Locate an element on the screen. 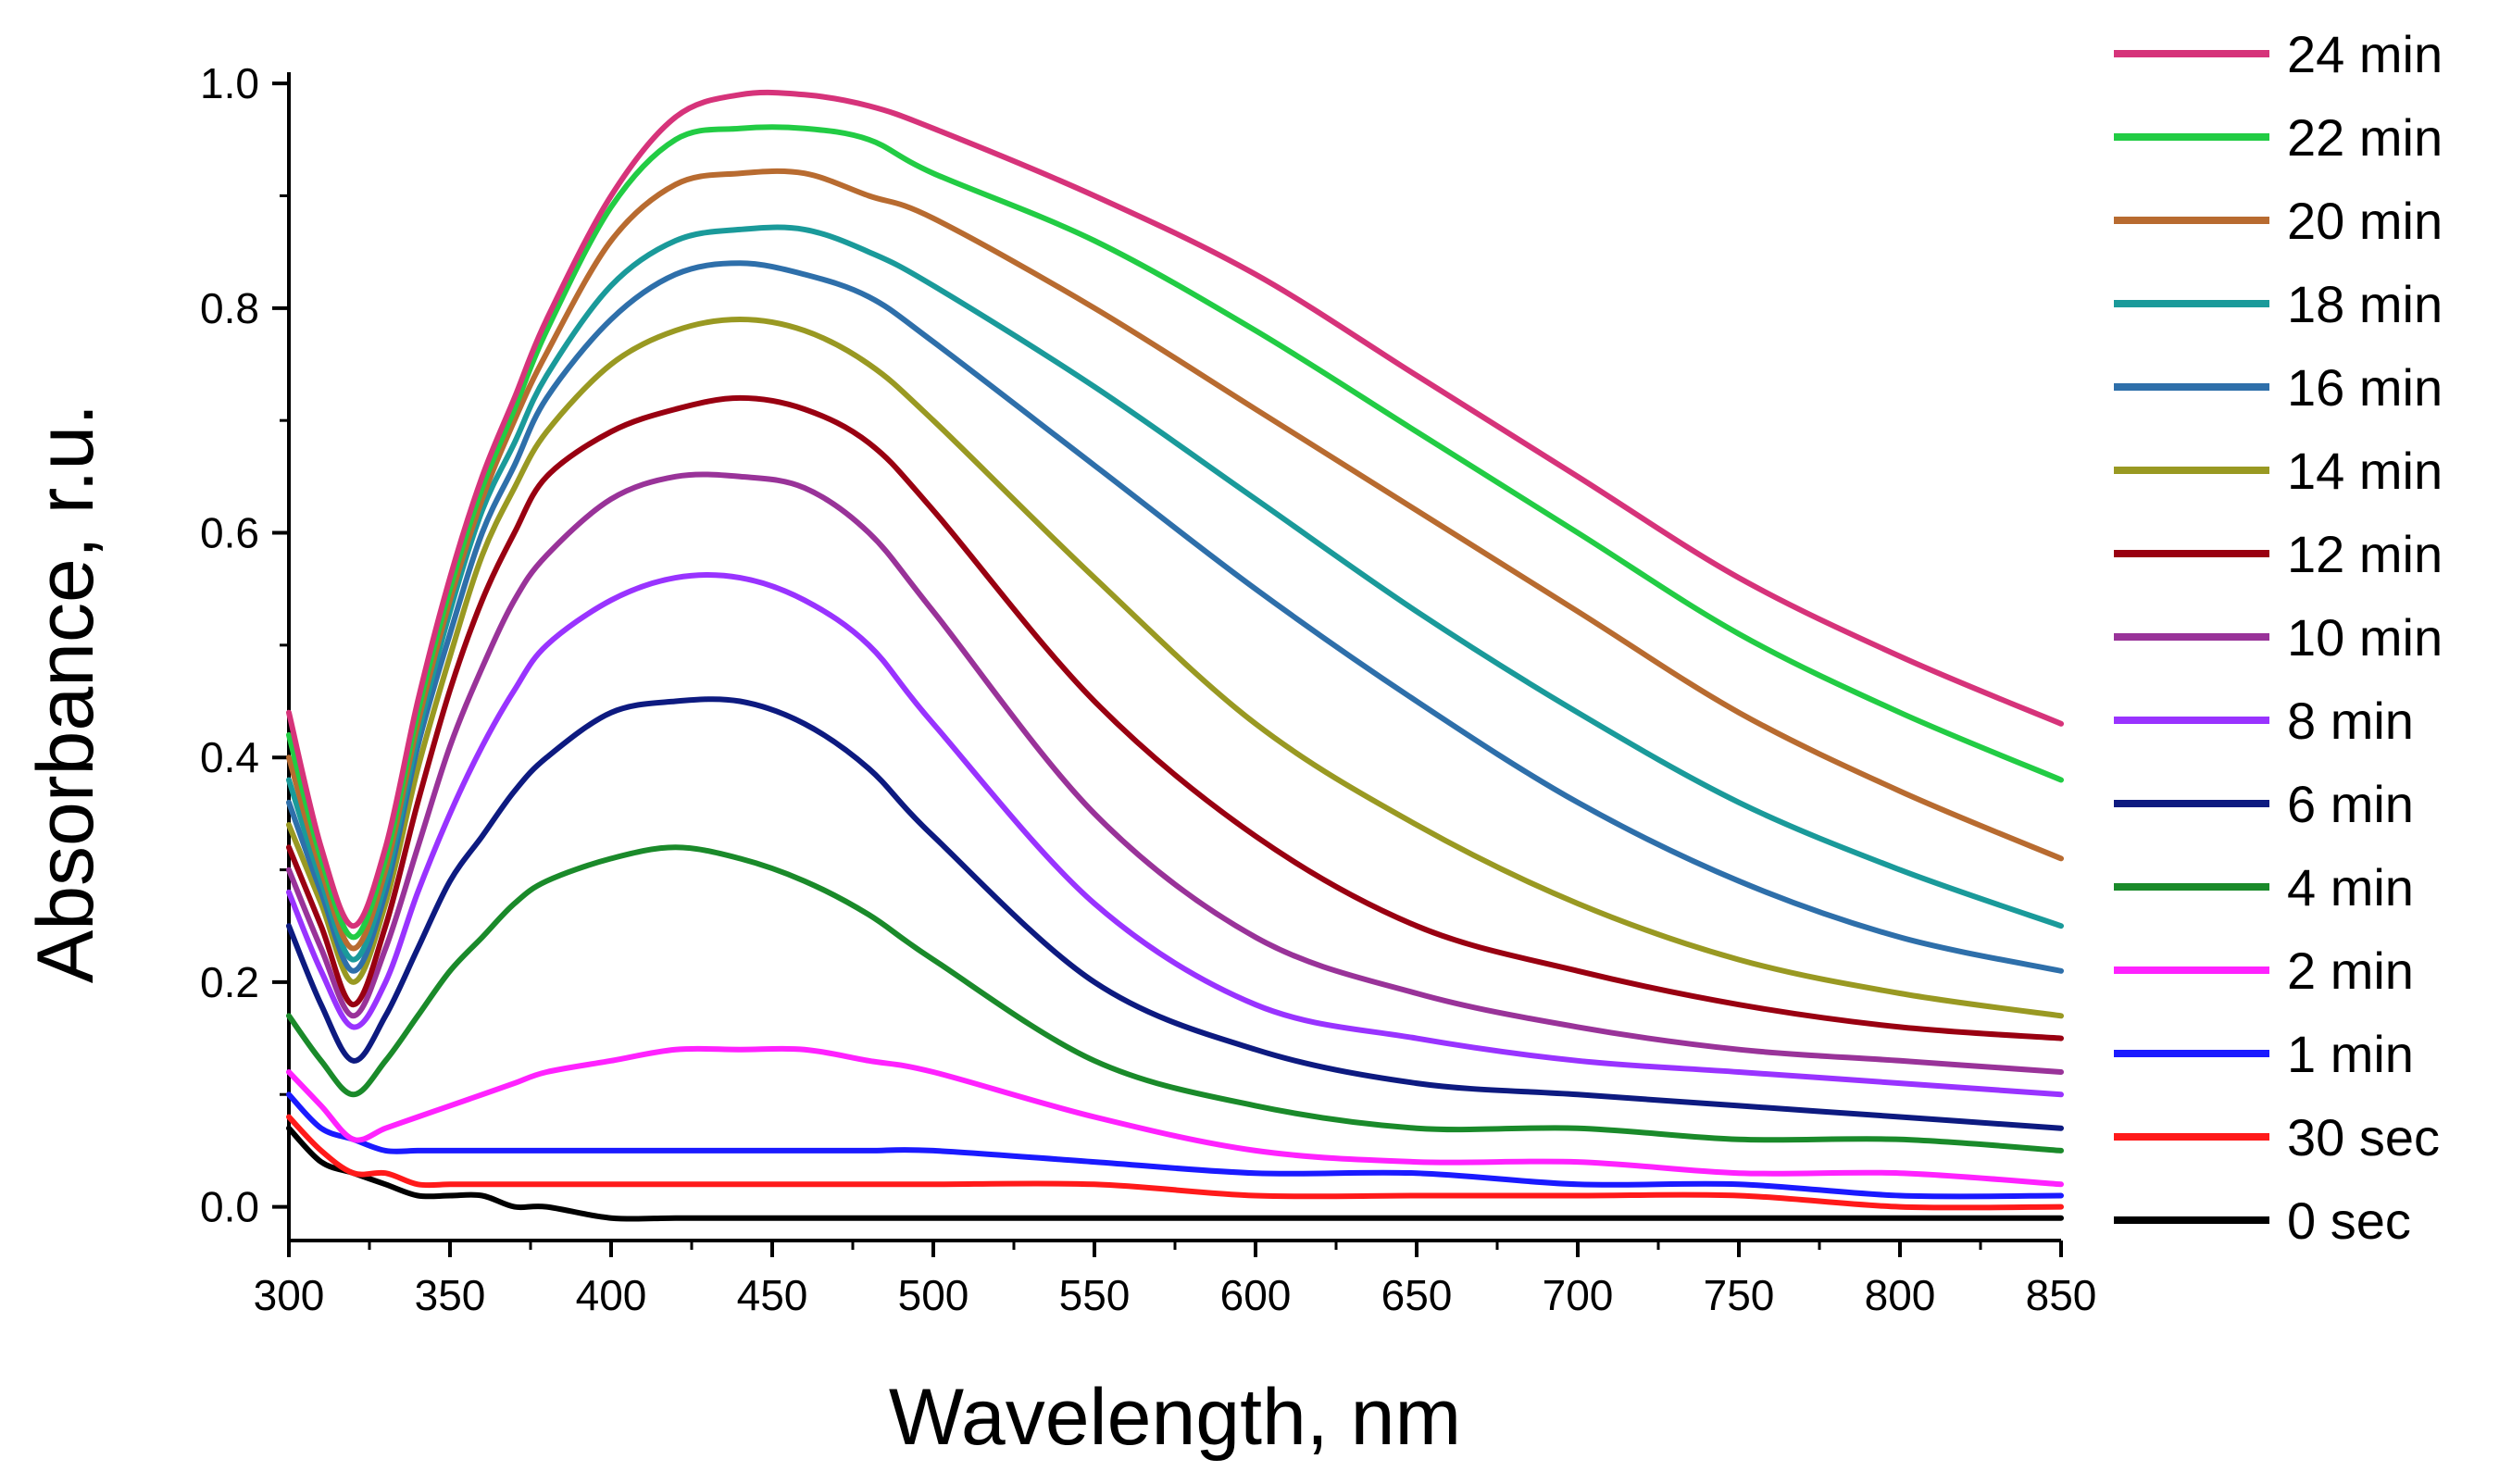 The width and height of the screenshot is (2512, 1484). legend-label: 16 min is located at coordinates (2365, 388).